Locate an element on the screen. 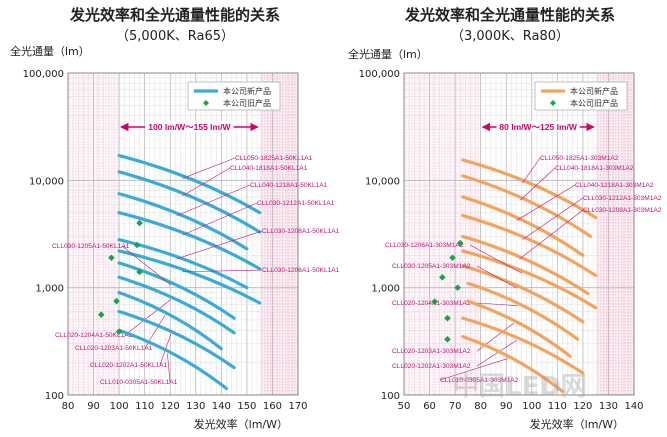 The width and height of the screenshot is (667, 437). series-label: CLL030-1205A1-303M1A2 is located at coordinates (431, 266).